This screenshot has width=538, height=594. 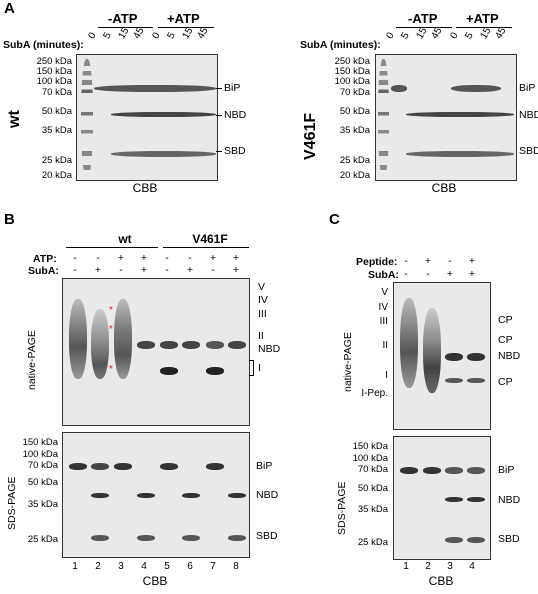 What do you see at coordinates (236, 270) in the screenshot?
I see `b-suba-sign: +` at bounding box center [236, 270].